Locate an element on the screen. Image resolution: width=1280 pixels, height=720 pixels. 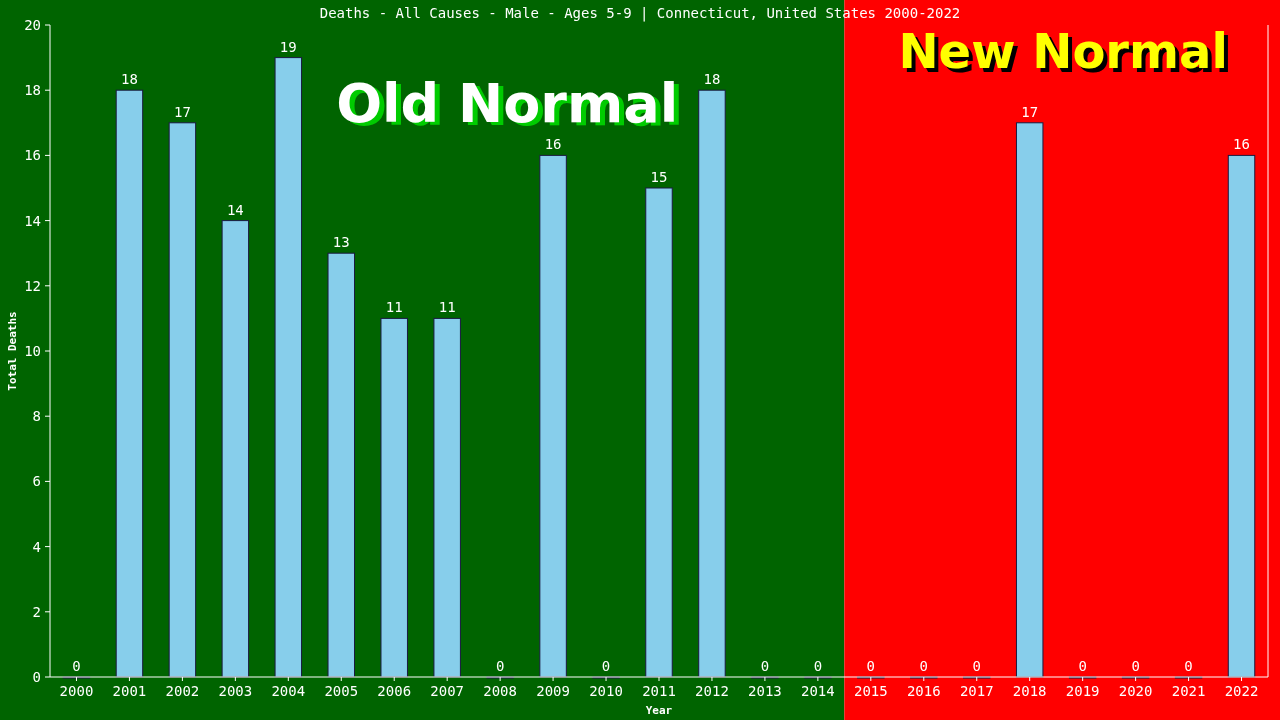
x-tick-label: 2017 is located at coordinates (976, 691).